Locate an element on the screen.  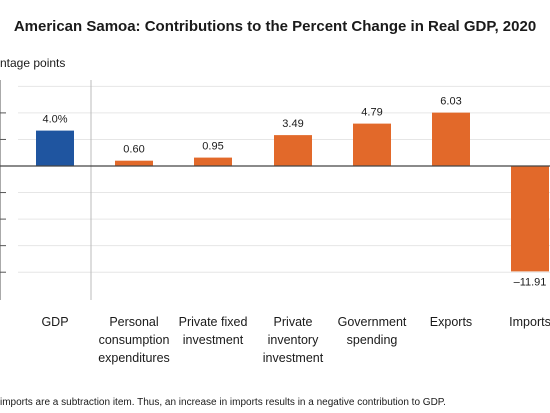
category-label-6: Imports is located at coordinates (529, 322).